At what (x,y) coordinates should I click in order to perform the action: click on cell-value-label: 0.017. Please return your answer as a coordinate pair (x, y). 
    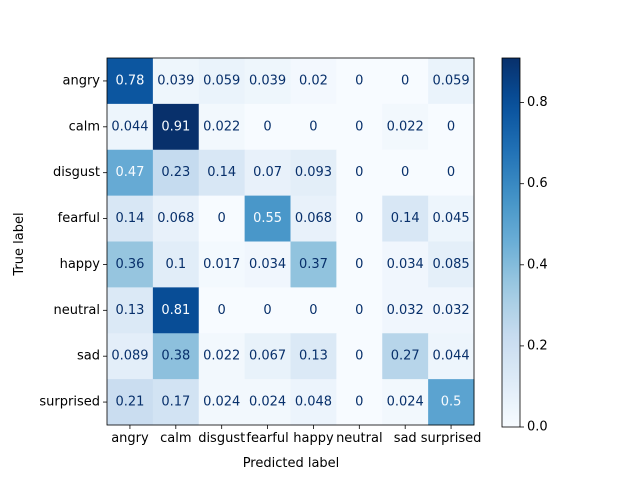
    Looking at the image, I should click on (221, 264).